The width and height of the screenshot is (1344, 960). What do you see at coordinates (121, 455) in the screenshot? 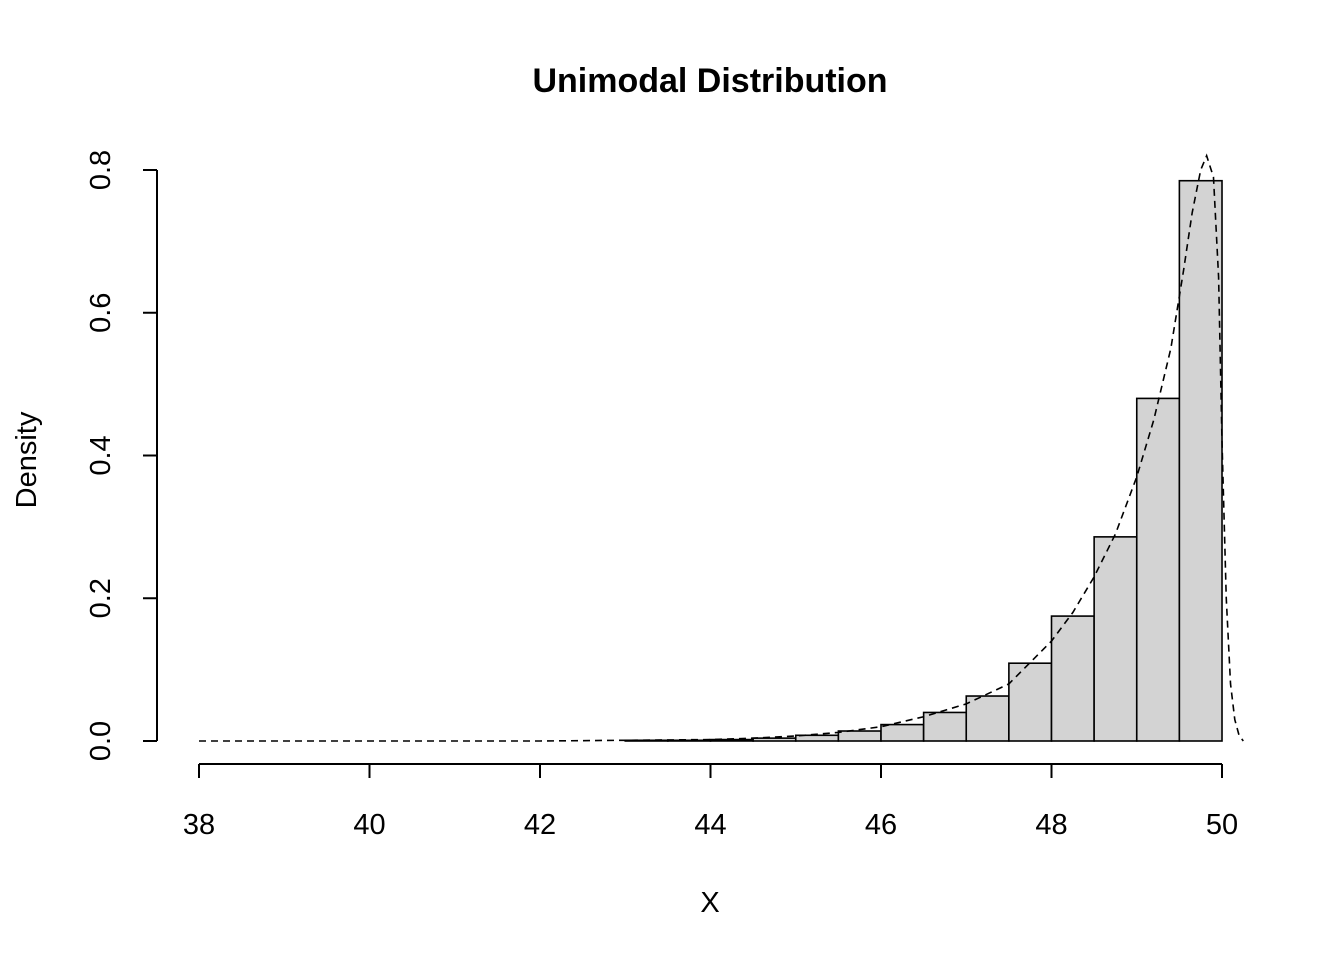
I see `y-axis: 0.0 0.2 0.4 0.6 0.8` at bounding box center [121, 455].